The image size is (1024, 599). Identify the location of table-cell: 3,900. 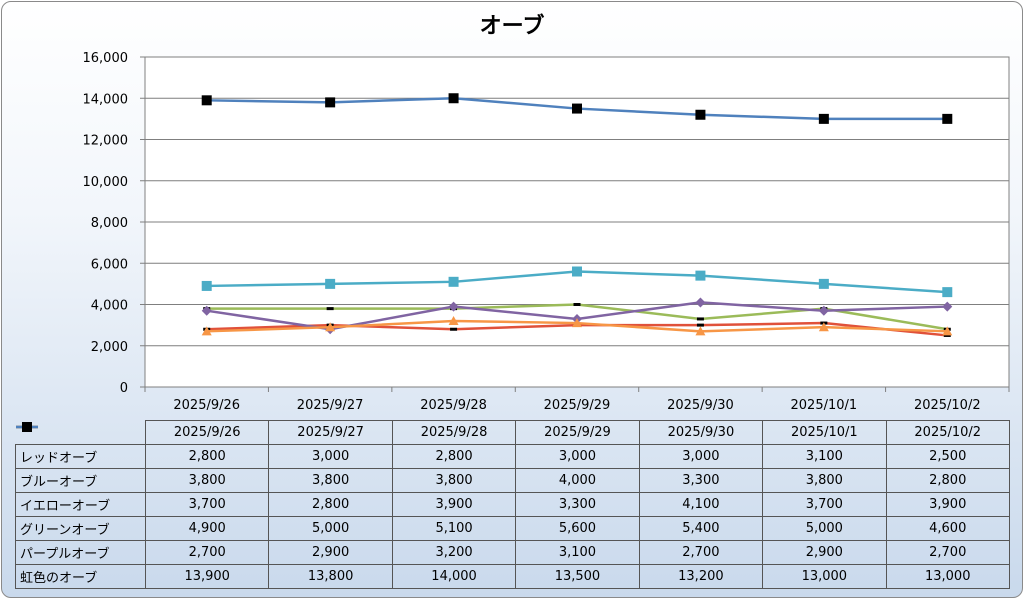
(454, 504).